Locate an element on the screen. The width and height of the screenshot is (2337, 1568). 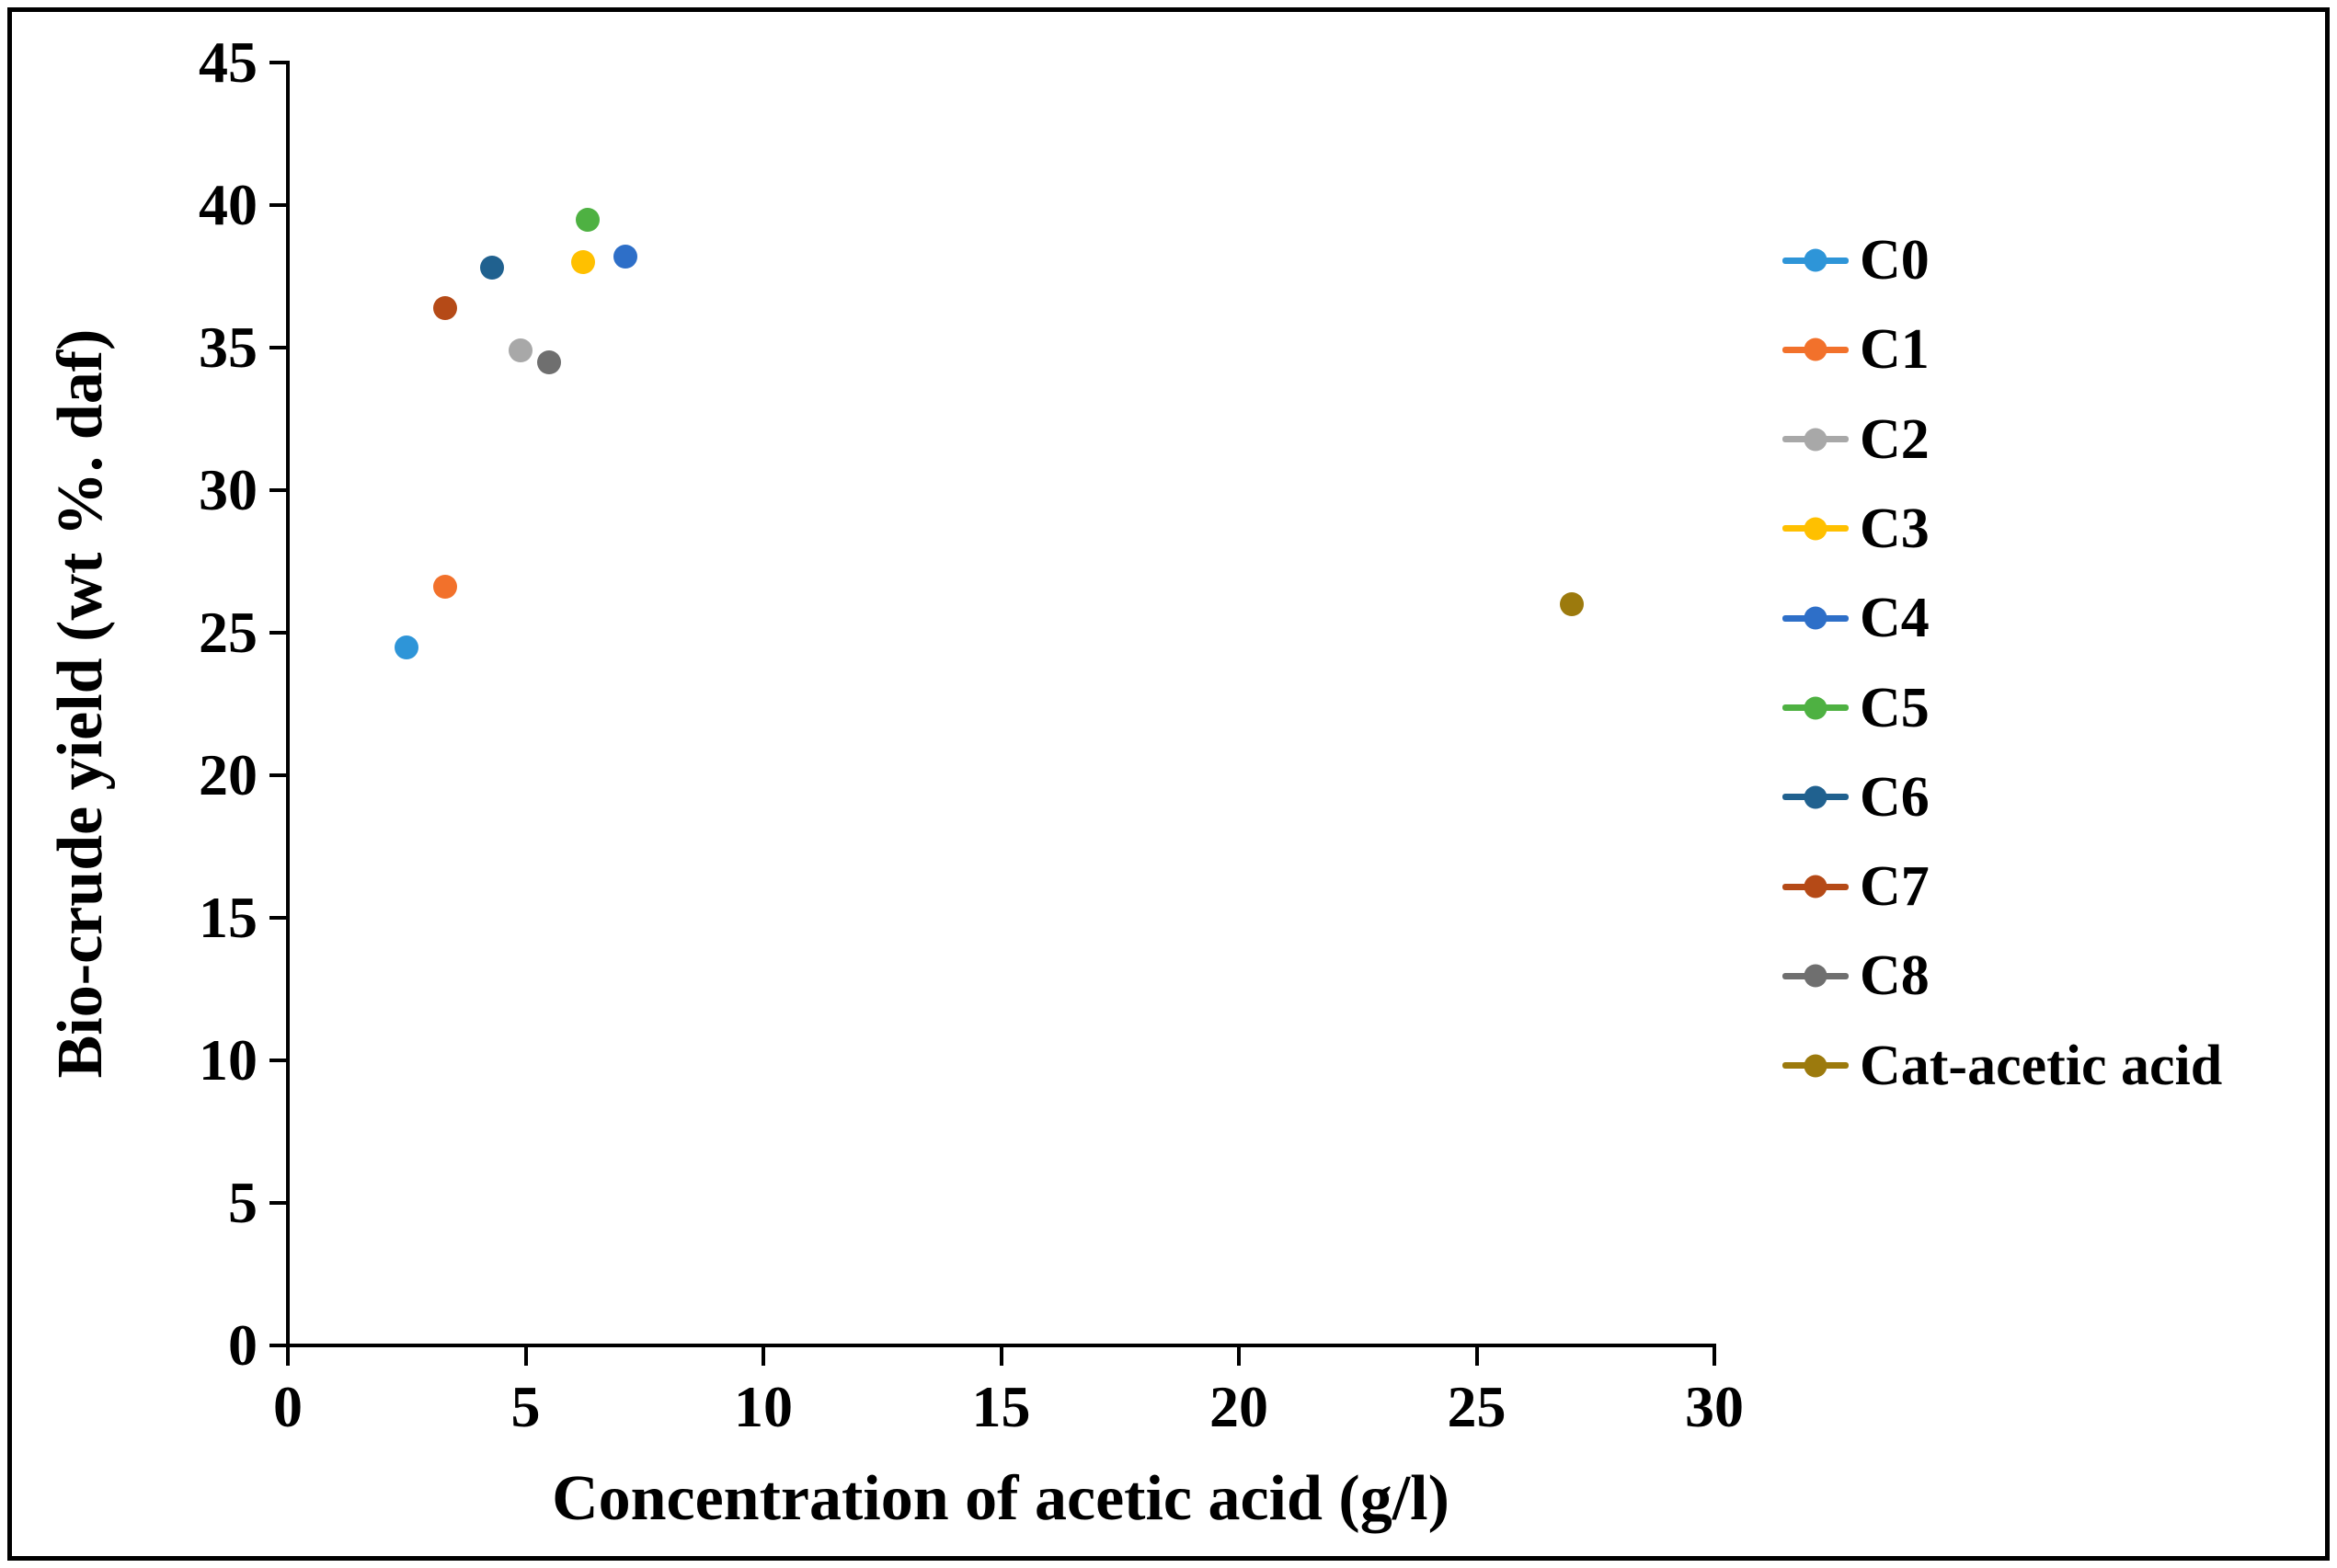
data-point-C2 is located at coordinates (521, 350).